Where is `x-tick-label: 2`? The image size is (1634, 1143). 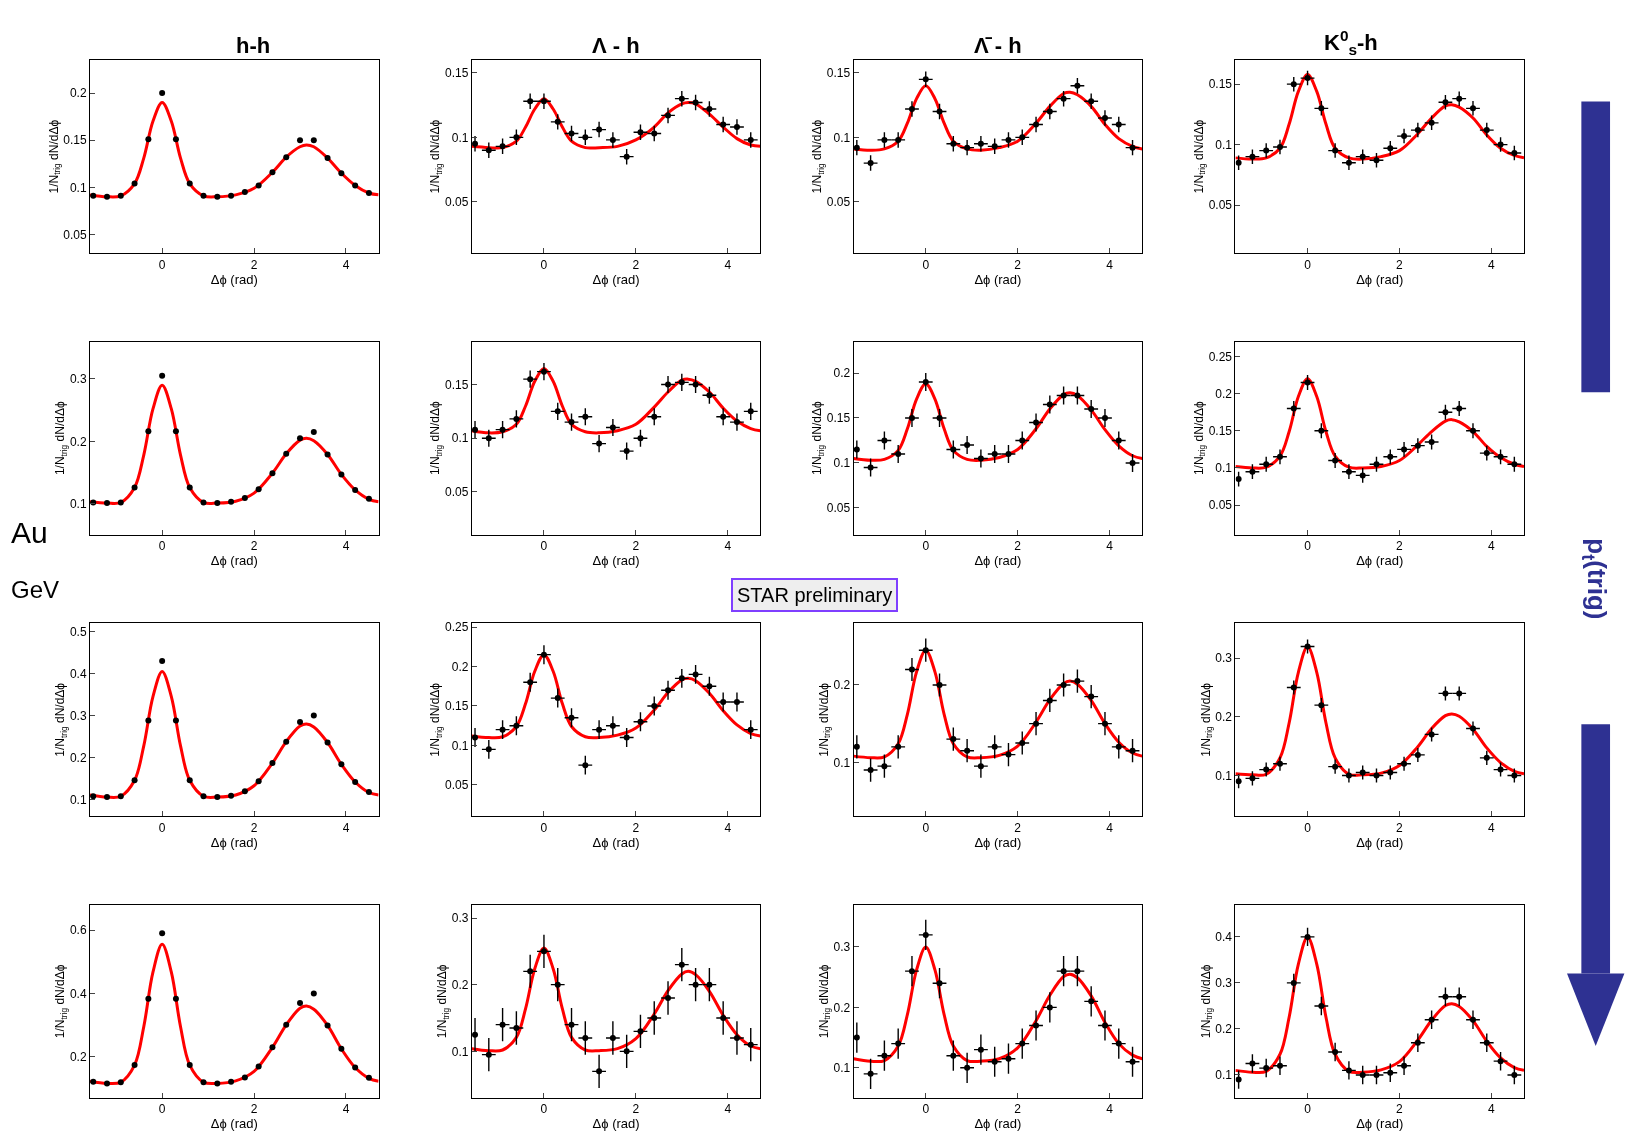 x-tick-label: 2 is located at coordinates (1018, 827).